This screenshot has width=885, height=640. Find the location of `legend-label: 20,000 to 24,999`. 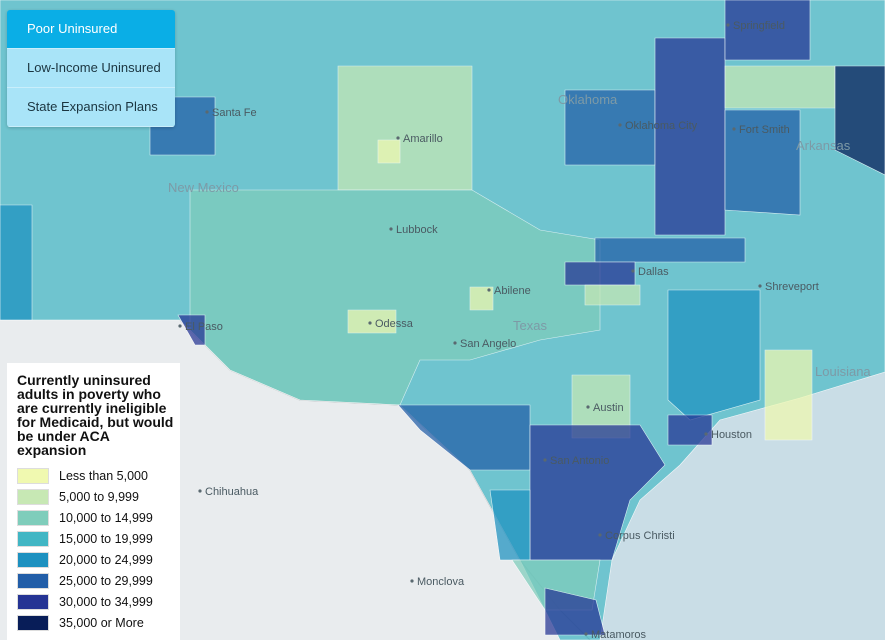

legend-label: 20,000 to 24,999 is located at coordinates (106, 559).